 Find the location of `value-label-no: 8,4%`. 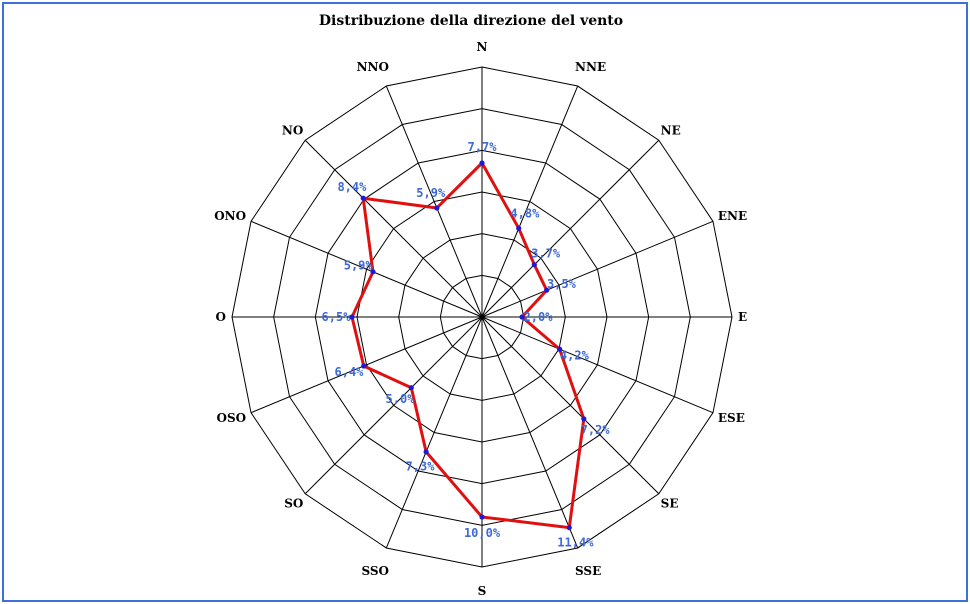

value-label-no: 8,4% is located at coordinates (352, 187).